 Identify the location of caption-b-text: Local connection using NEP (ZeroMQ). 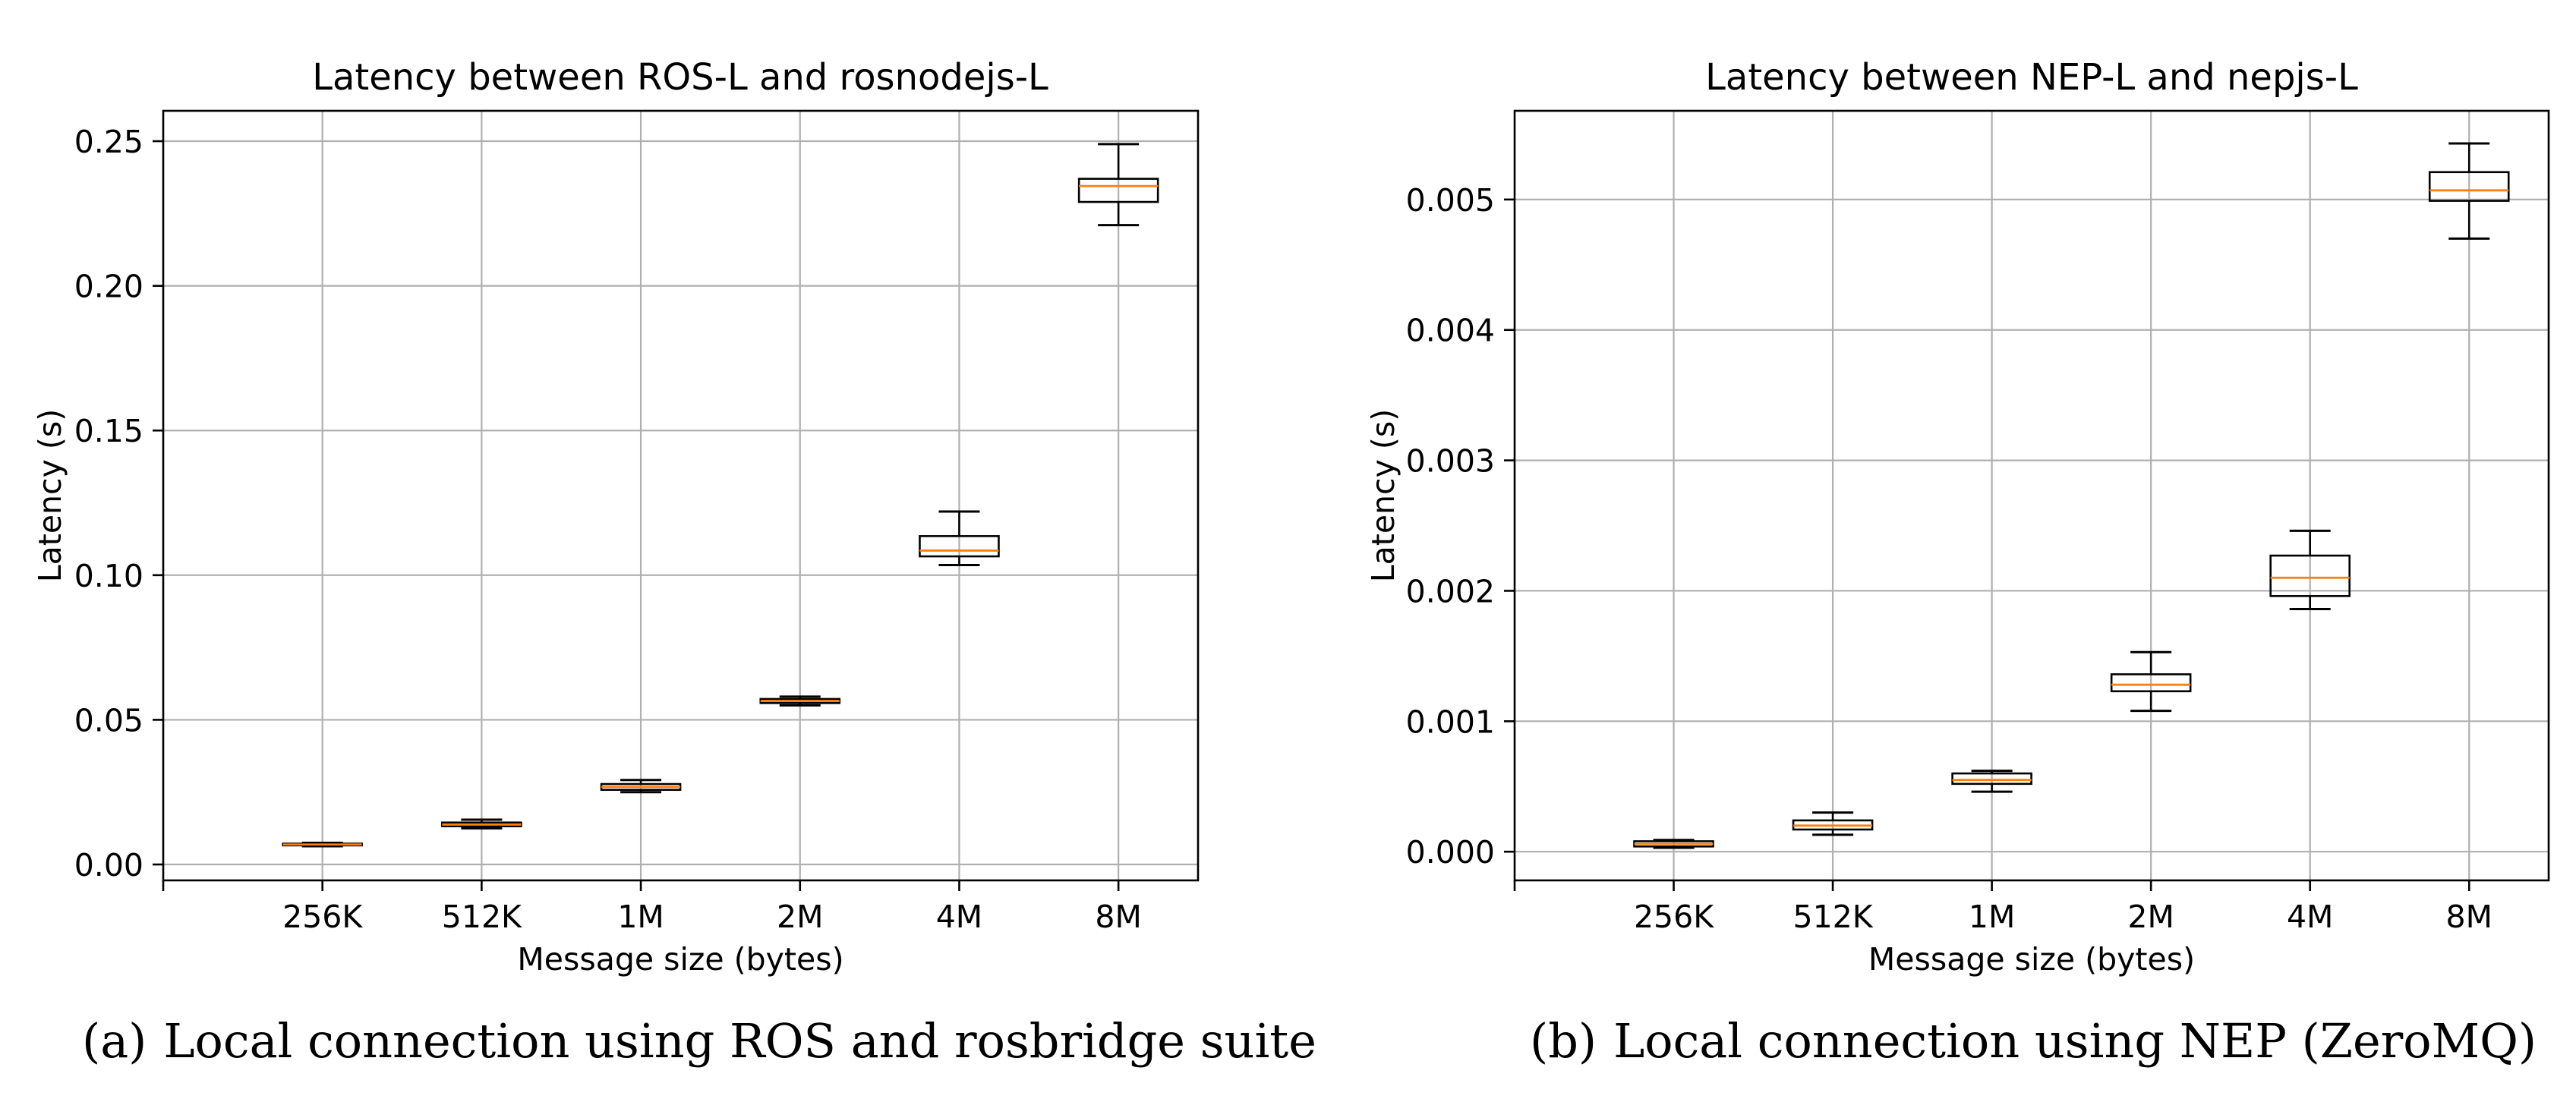
(2075, 1041).